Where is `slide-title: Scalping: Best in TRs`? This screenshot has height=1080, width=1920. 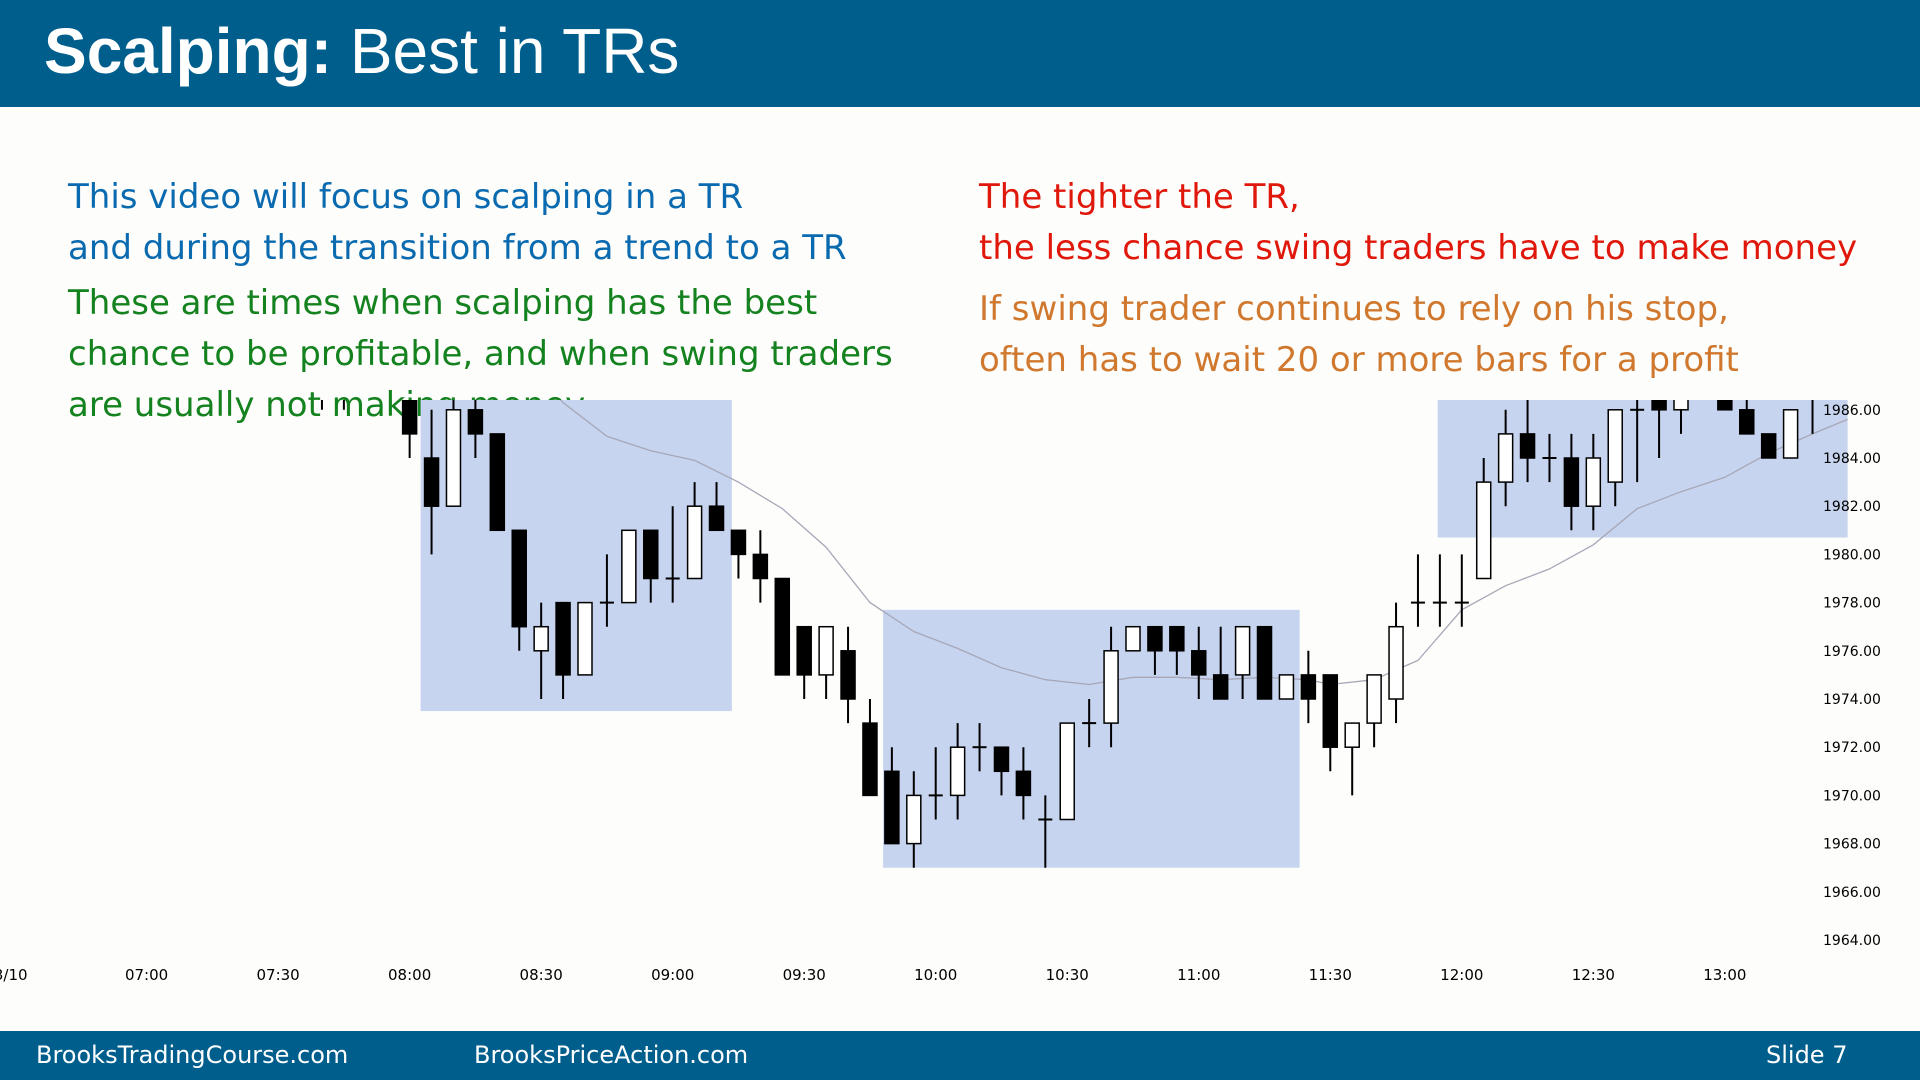
slide-title: Scalping: Best in TRs is located at coordinates (361, 51).